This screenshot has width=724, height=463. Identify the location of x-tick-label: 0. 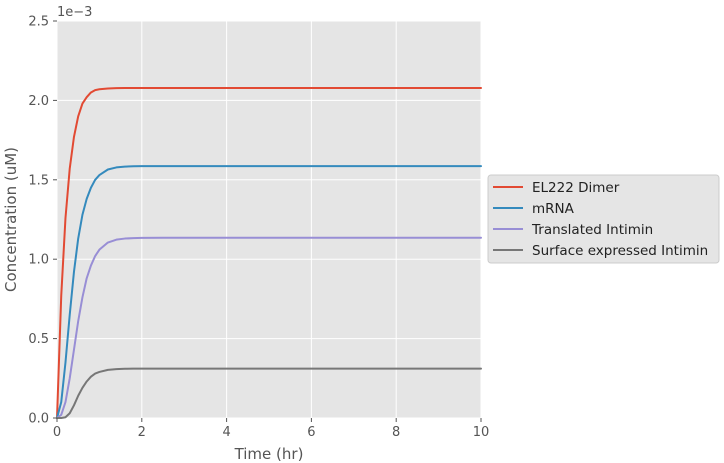
(57, 432).